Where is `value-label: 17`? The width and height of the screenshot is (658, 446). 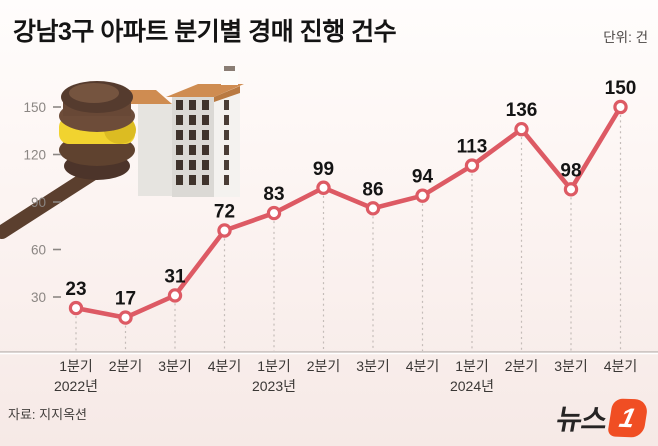
value-label: 17 is located at coordinates (125, 299).